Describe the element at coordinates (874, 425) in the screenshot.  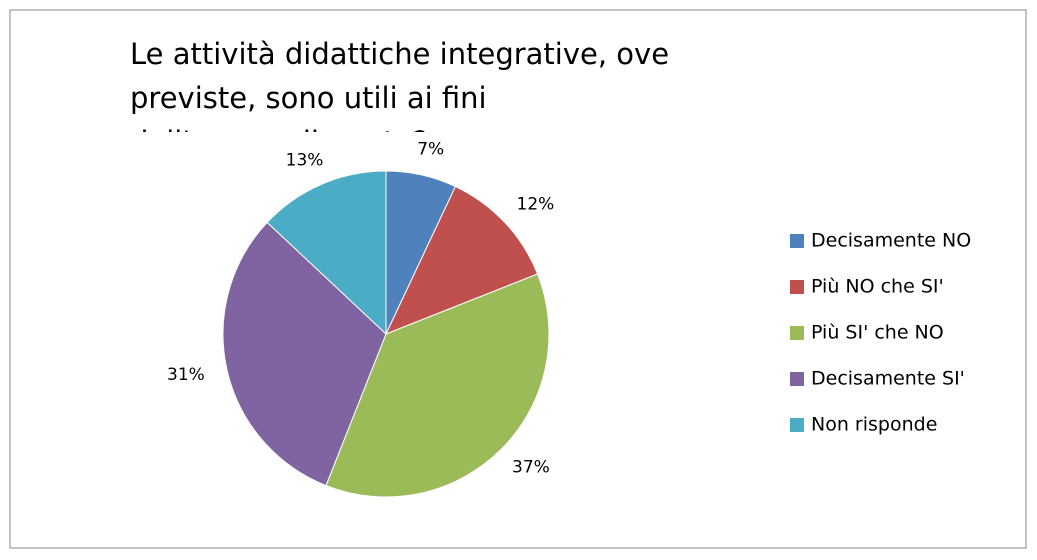
I see `legend-label: Non risponde` at that location.